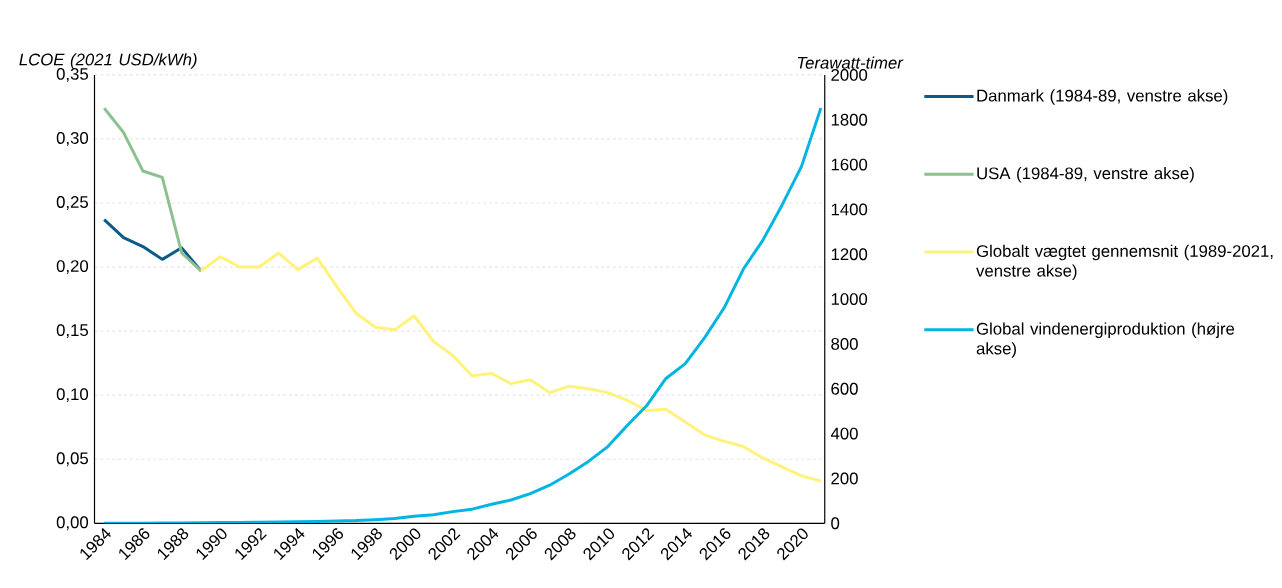 This screenshot has height=588, width=1282. I want to click on y-axis-title: LCOE (2021 USD/kWh), so click(108, 61).